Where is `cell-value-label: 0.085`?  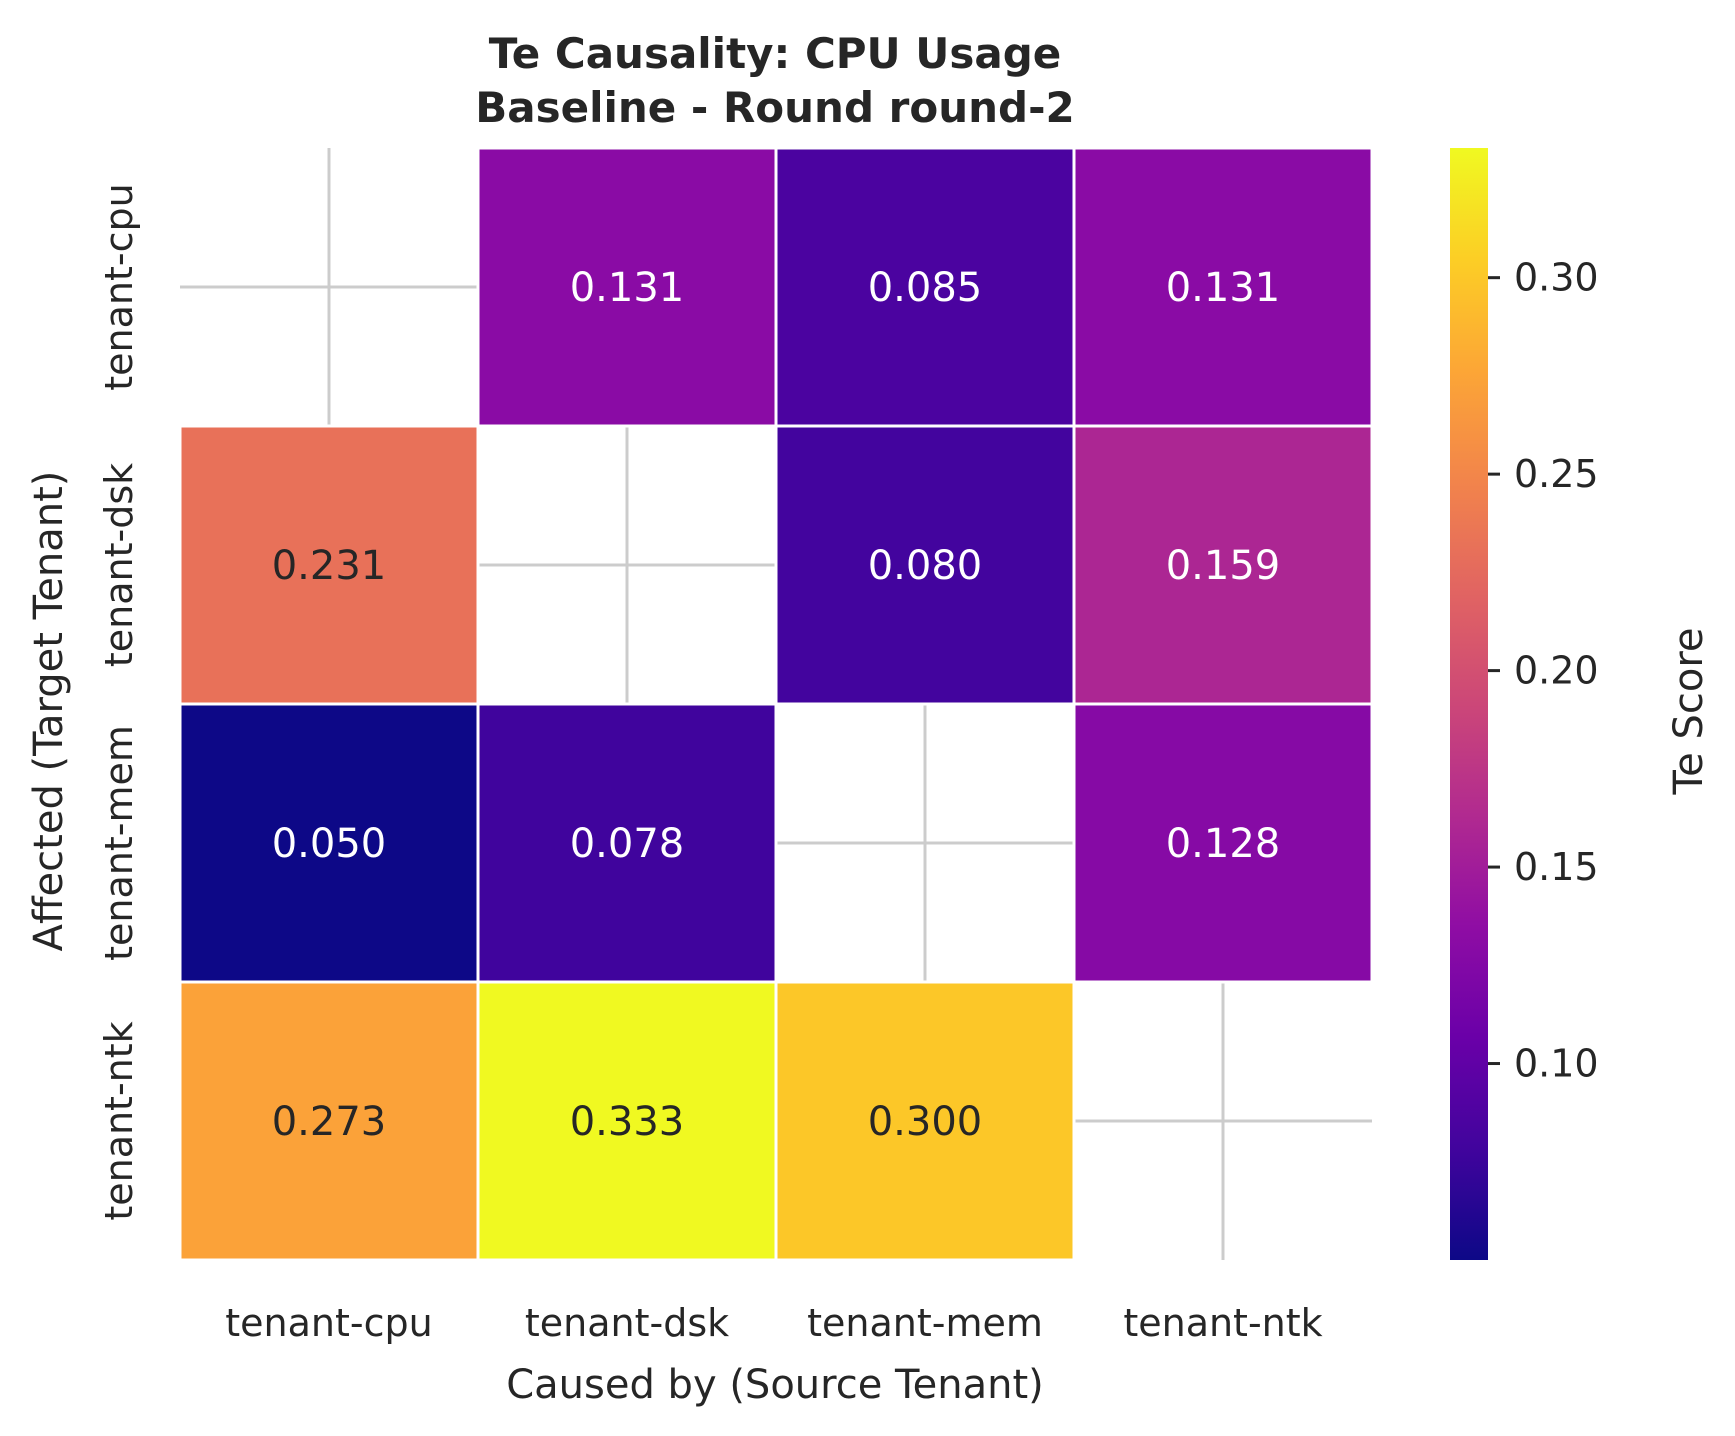
cell-value-label: 0.085 is located at coordinates (925, 288).